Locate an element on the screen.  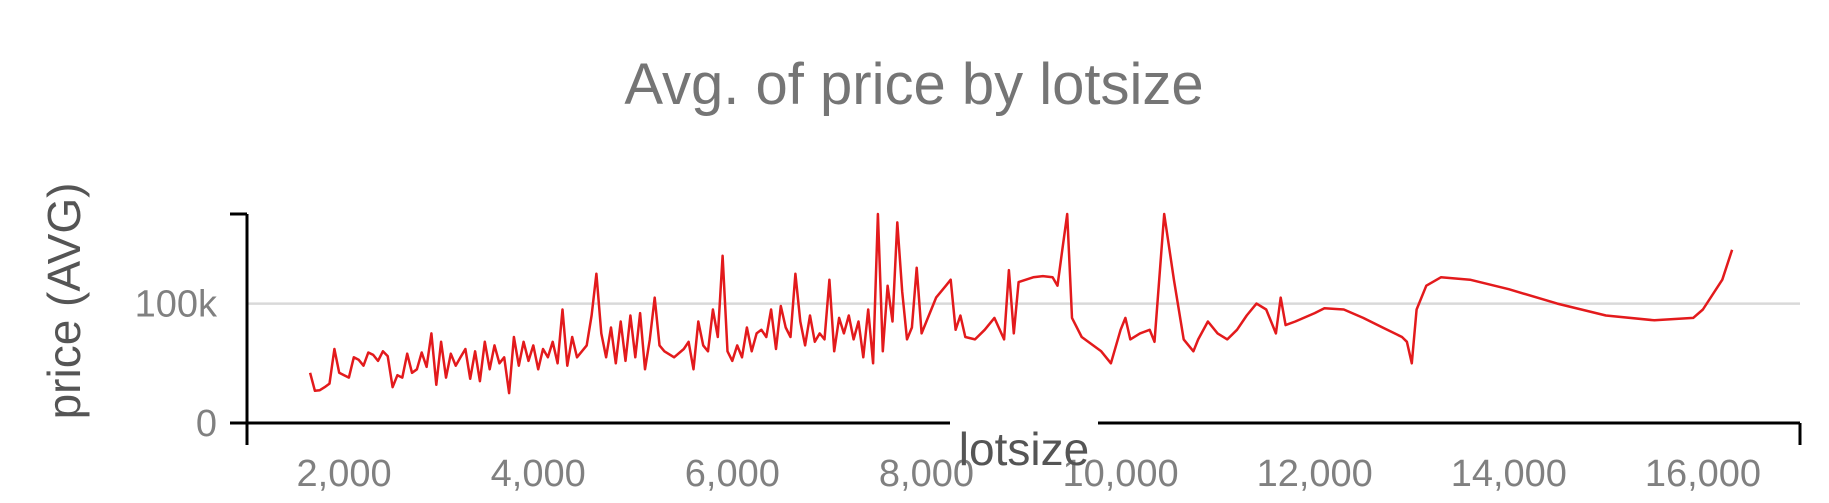
x-tick-label-4: 10,000 is located at coordinates (1120, 474).